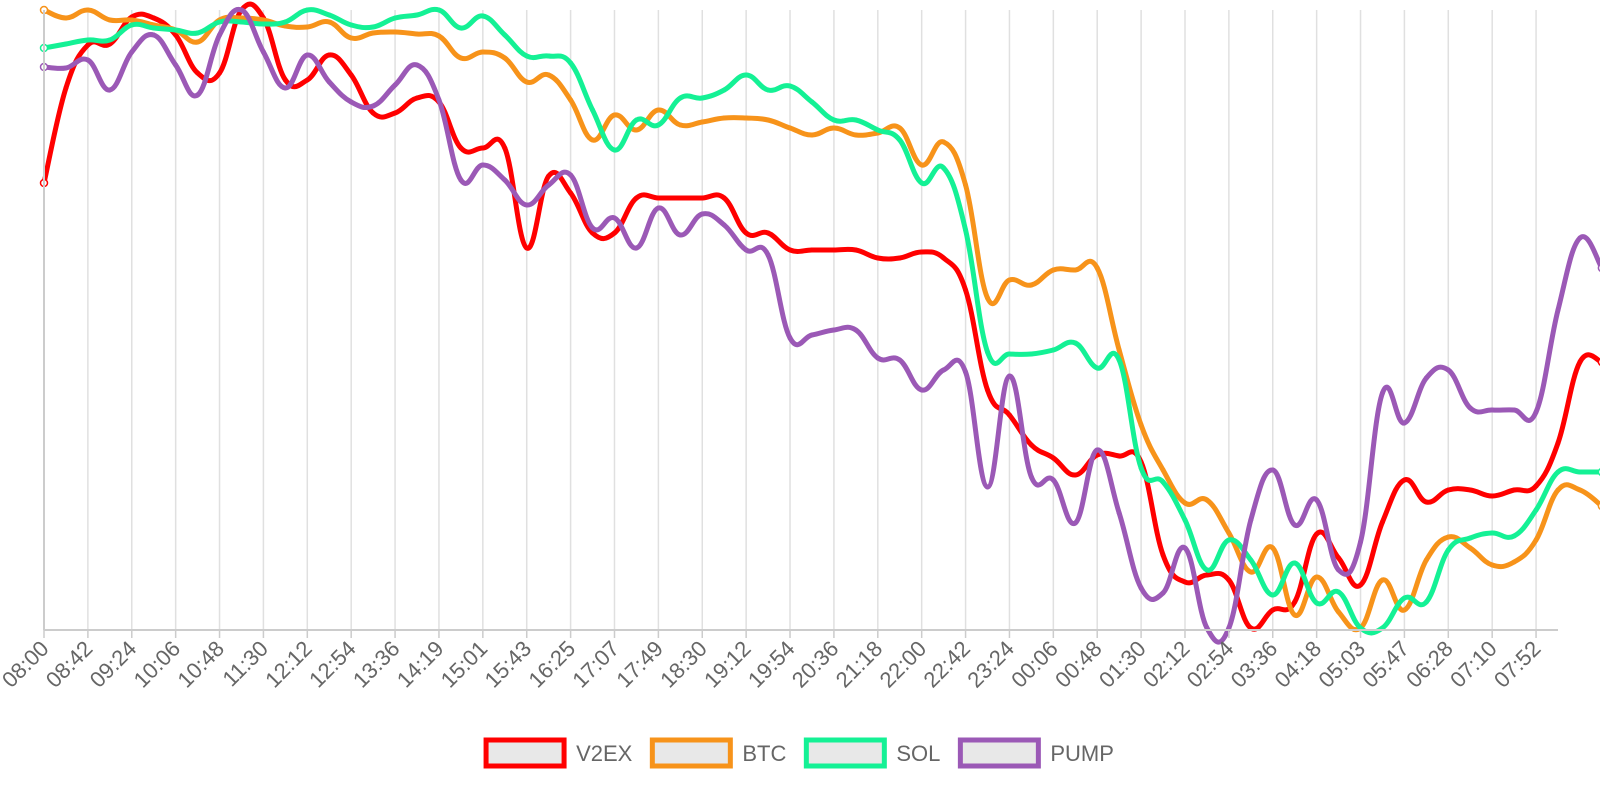  I want to click on legend-item: V2EX, so click(558, 753).